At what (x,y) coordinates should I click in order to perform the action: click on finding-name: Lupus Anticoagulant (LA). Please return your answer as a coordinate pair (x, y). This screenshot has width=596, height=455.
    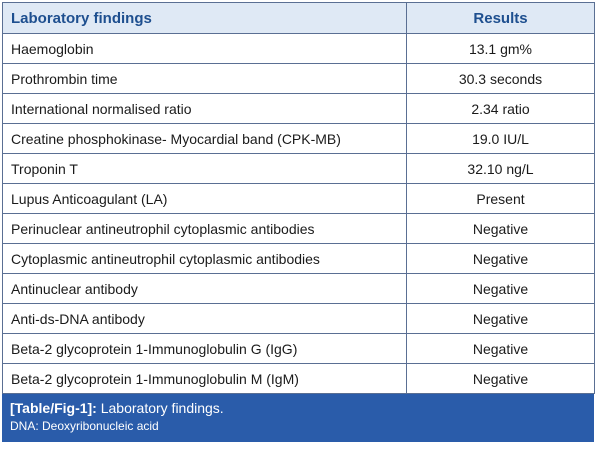
    Looking at the image, I should click on (204, 198).